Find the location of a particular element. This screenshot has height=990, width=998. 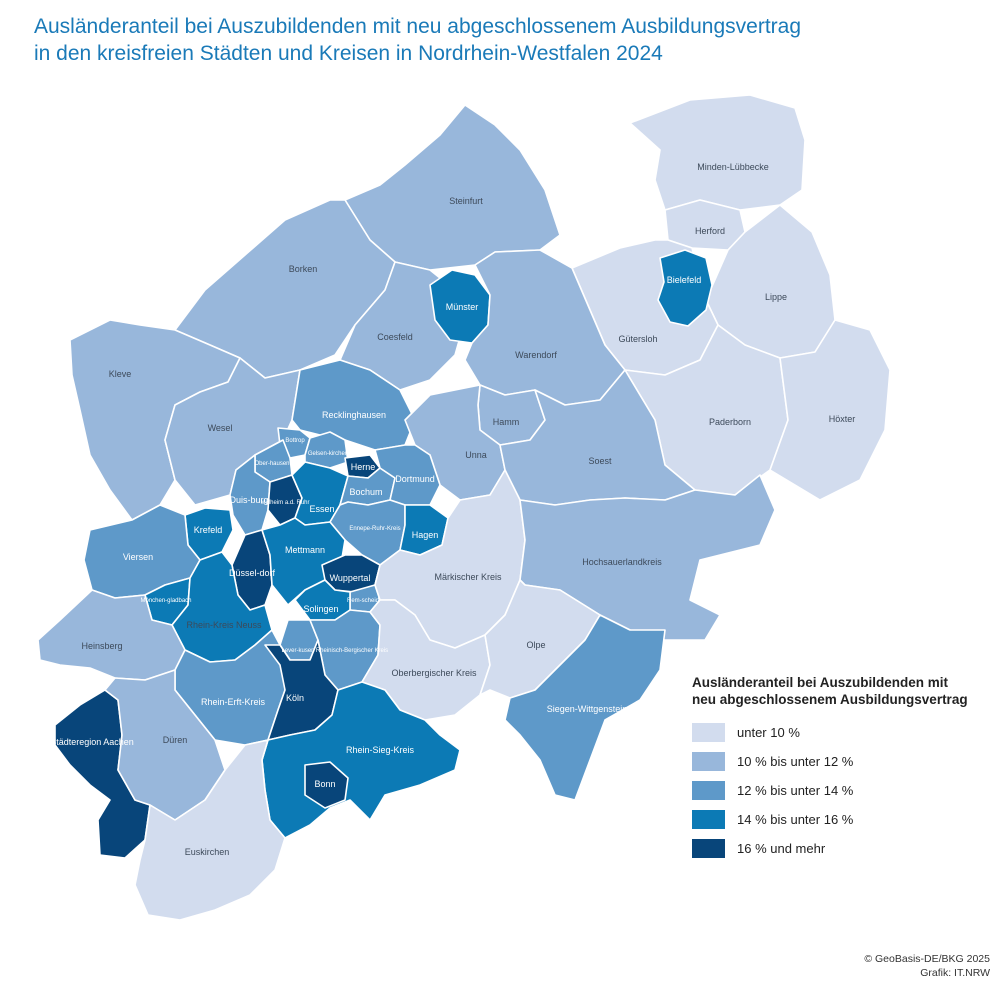

label-krefeld: Krefeld is located at coordinates (208, 530).